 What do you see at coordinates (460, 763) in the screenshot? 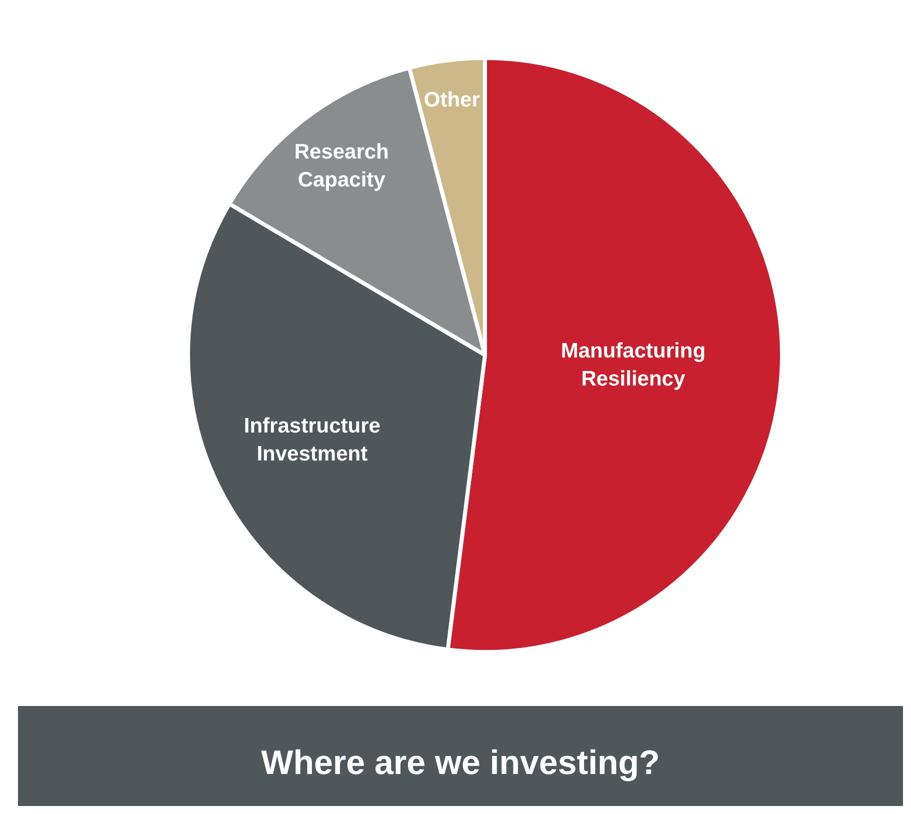
I see `text: Where are we investing?` at bounding box center [460, 763].